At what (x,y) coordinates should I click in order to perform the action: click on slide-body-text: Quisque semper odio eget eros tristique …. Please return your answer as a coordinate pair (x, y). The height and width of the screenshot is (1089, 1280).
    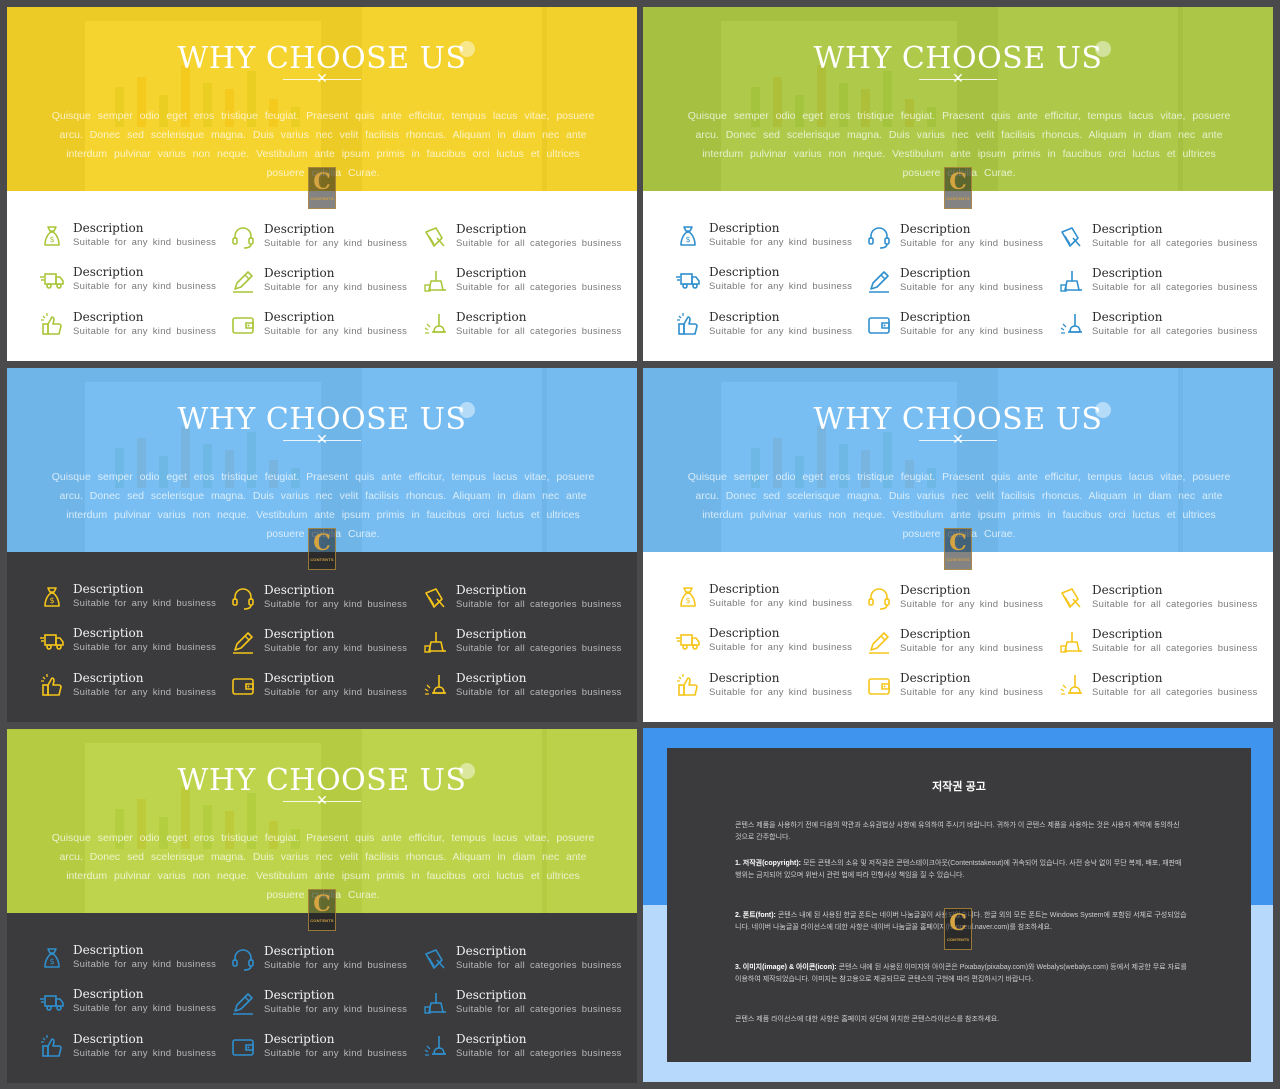
    Looking at the image, I should click on (323, 144).